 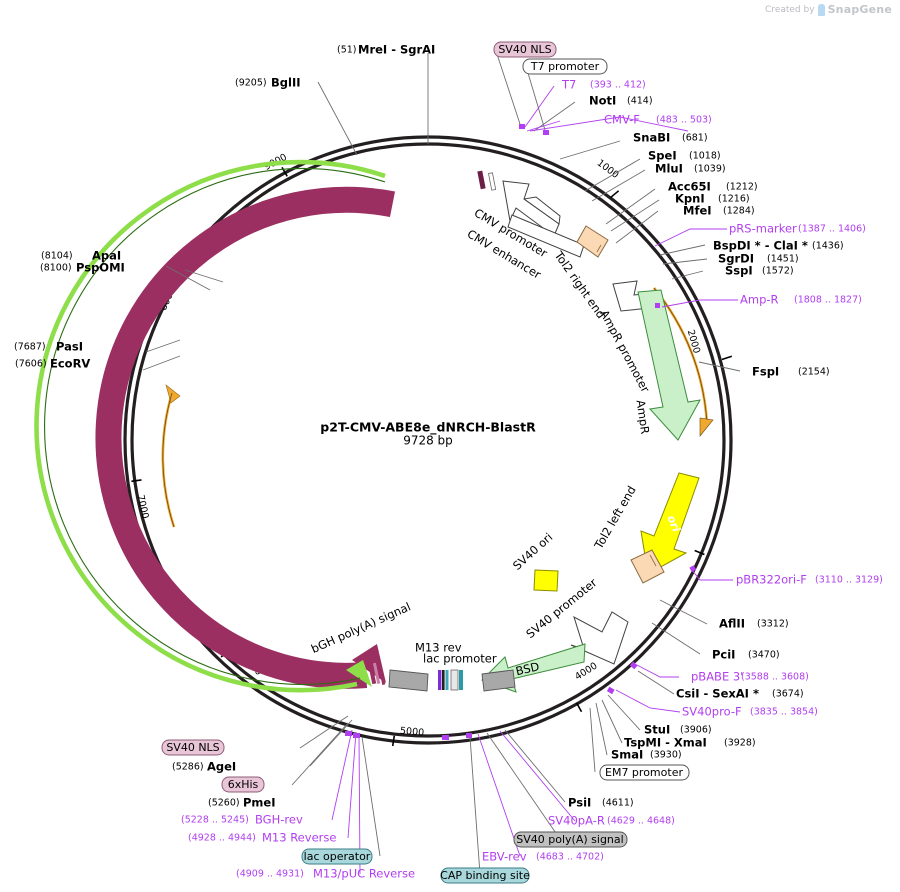 I want to click on label-mfei: MfeI (1284), so click(x=719, y=211).